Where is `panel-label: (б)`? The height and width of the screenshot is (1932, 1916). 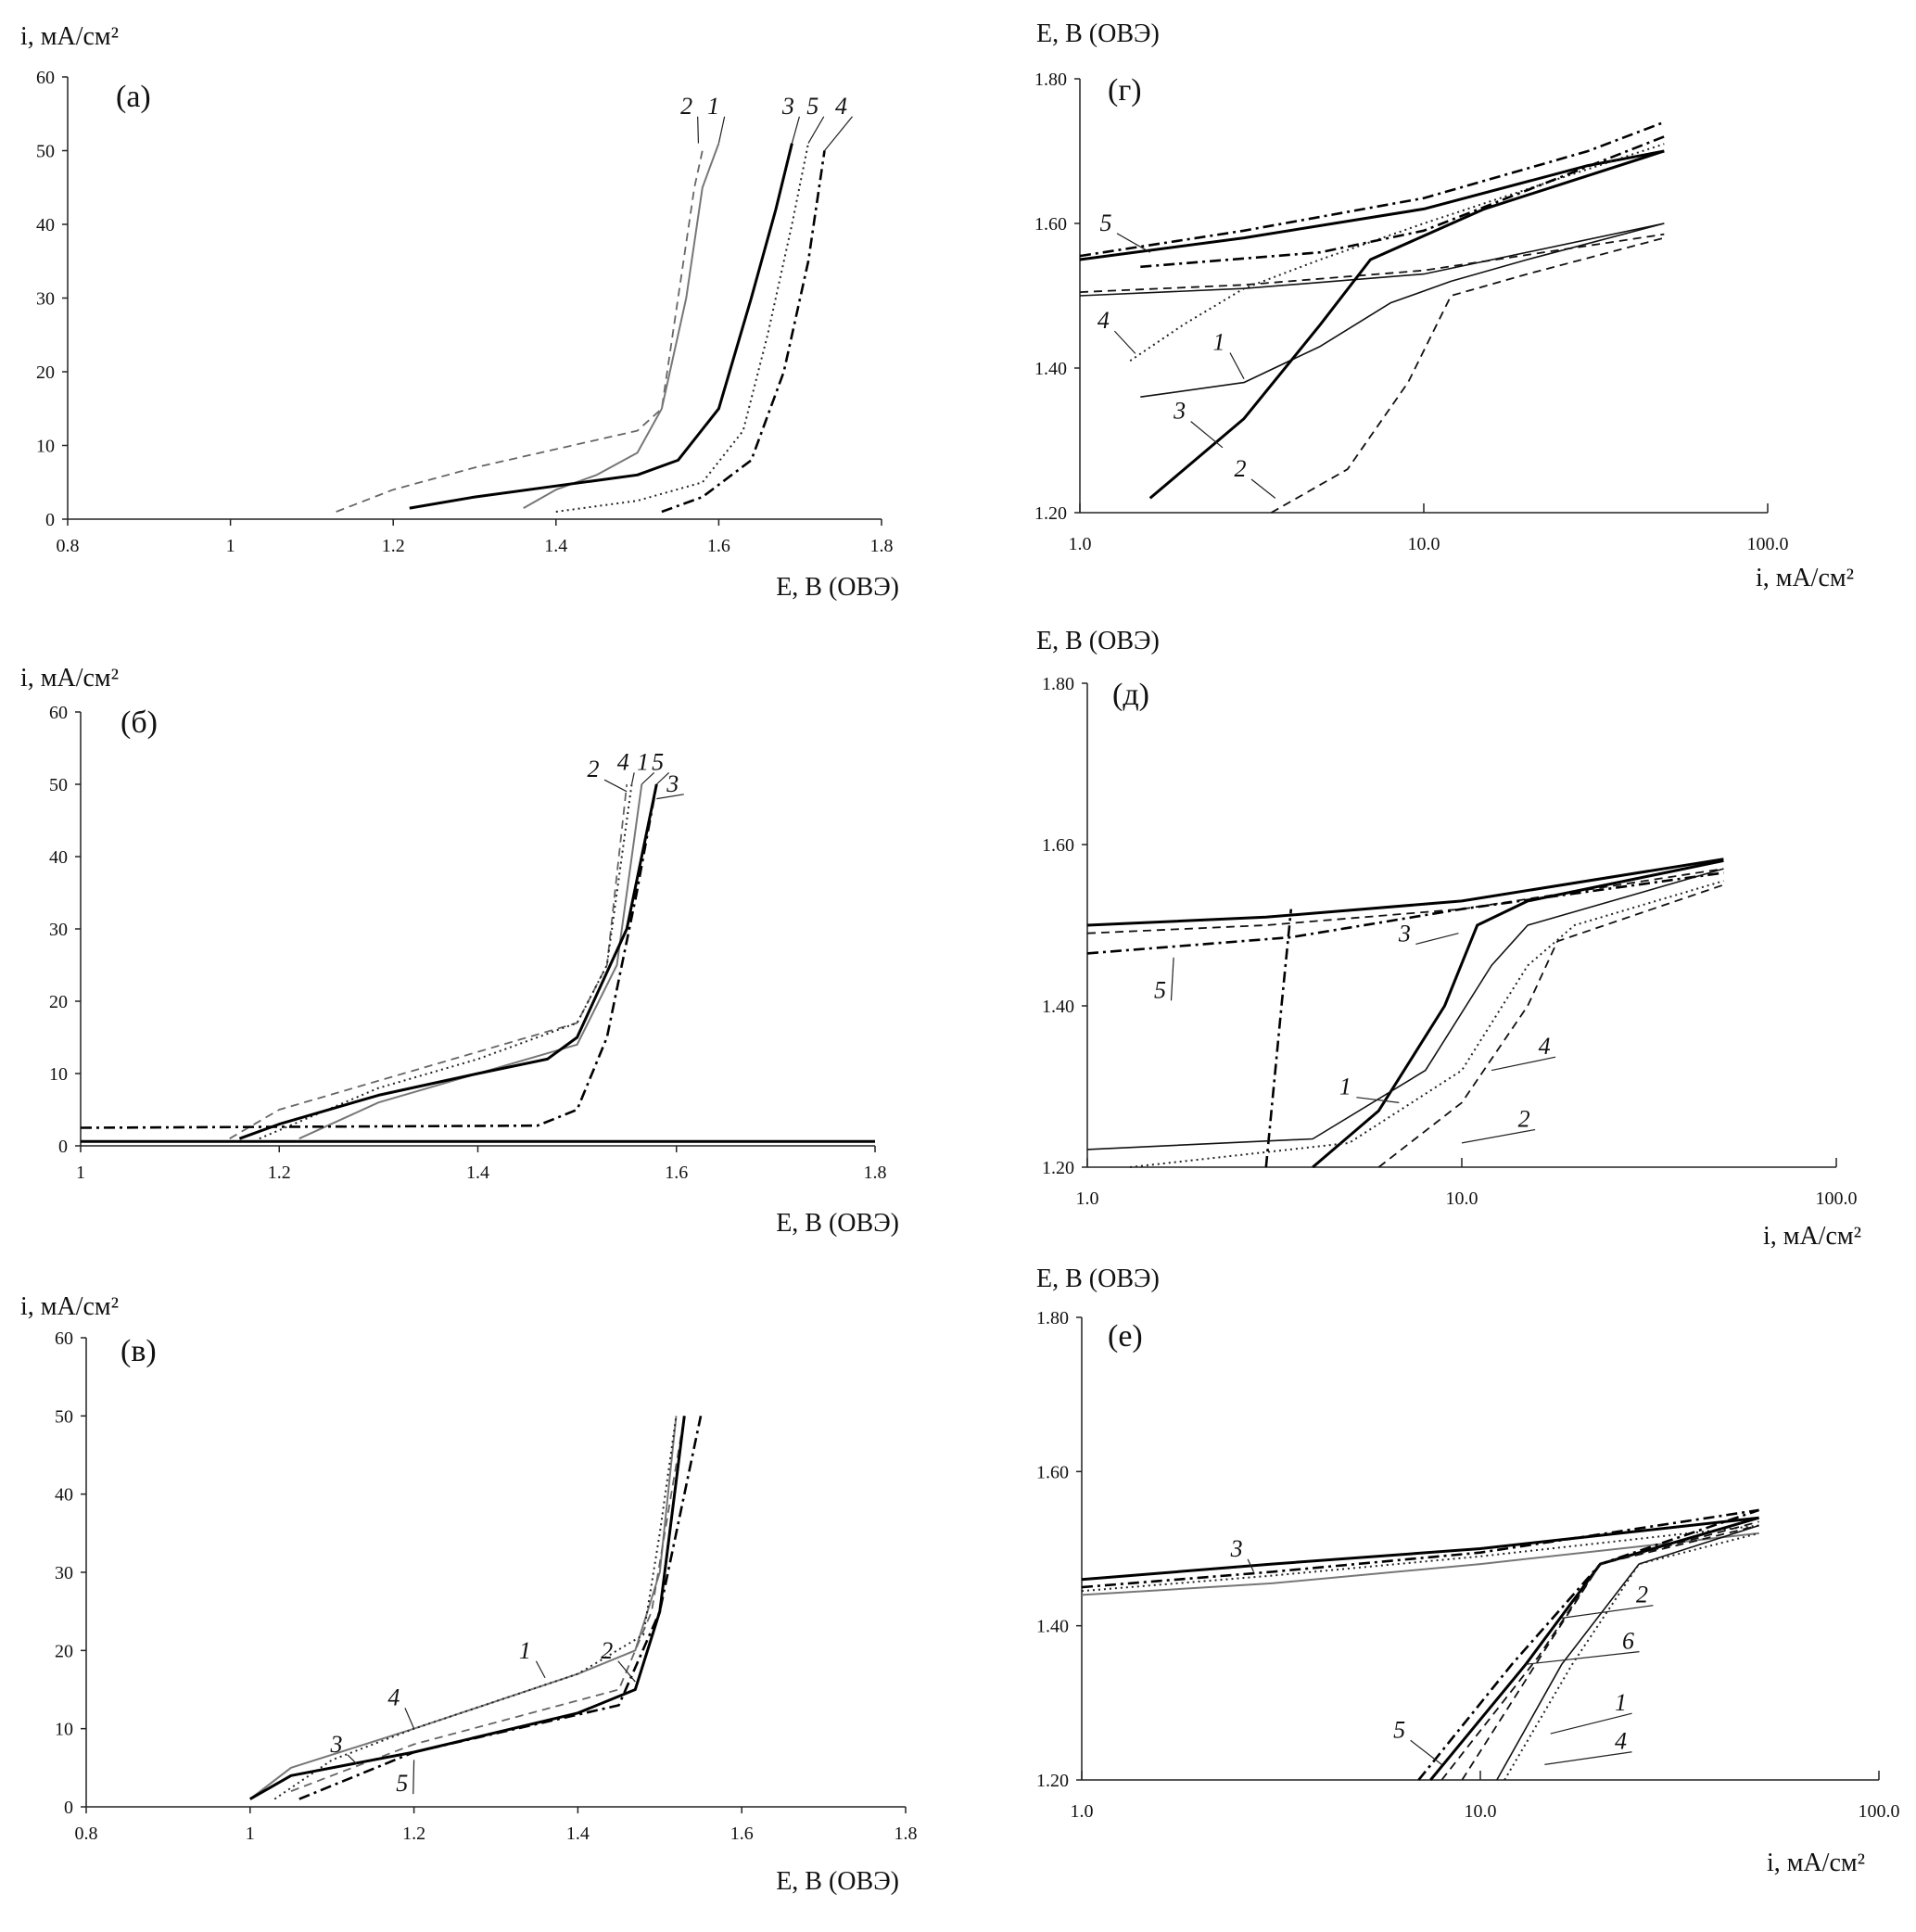 panel-label: (б) is located at coordinates (139, 722).